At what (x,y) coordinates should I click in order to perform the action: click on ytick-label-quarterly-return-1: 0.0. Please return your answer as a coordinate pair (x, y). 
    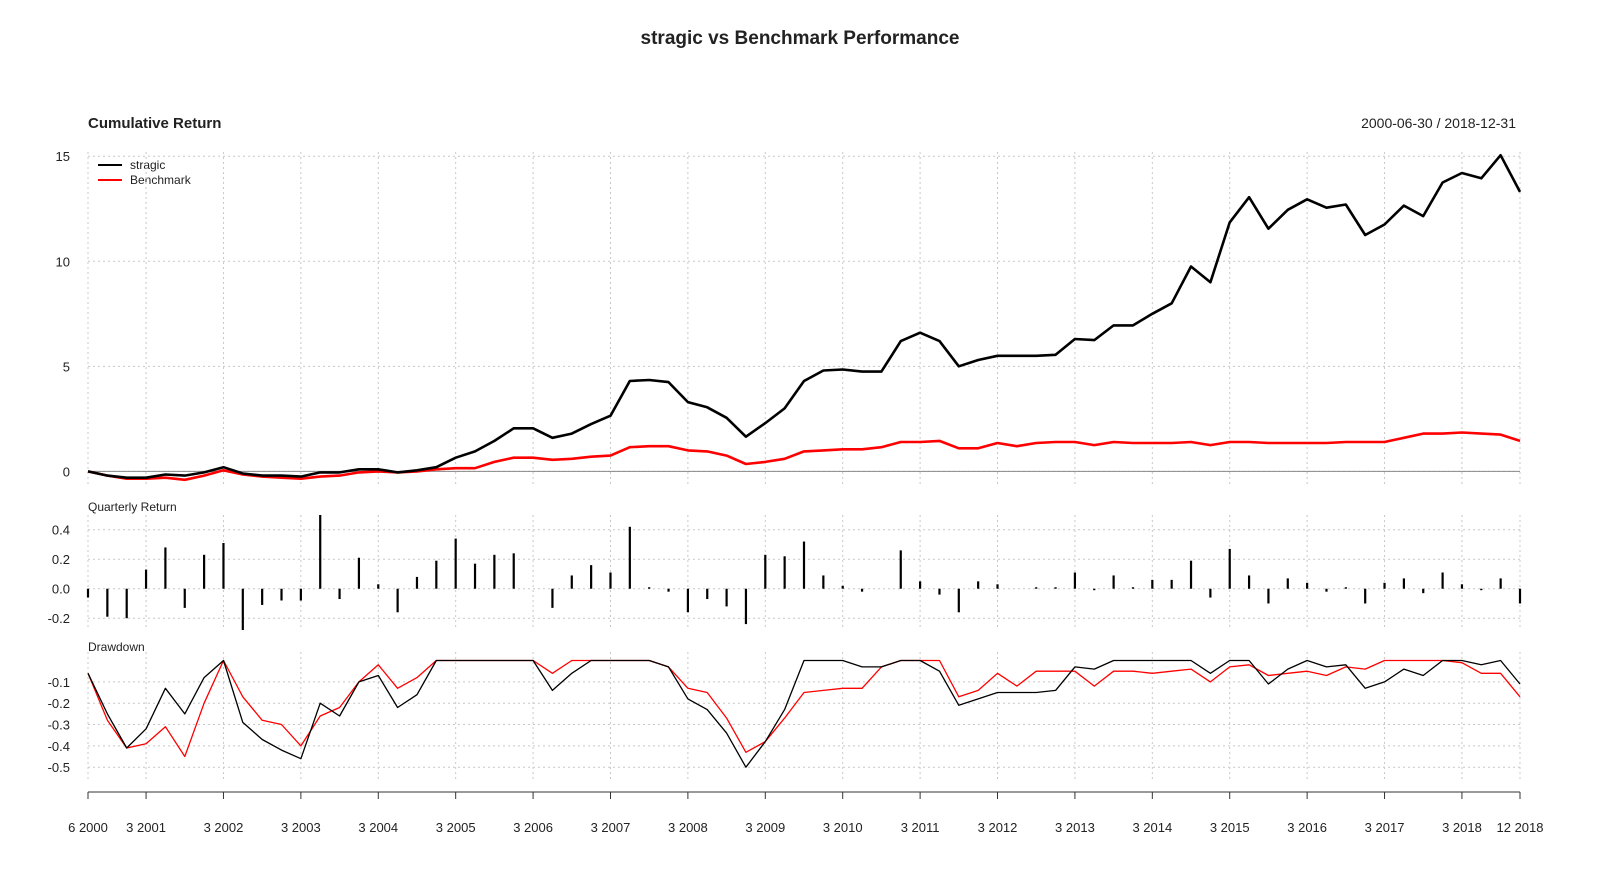
    Looking at the image, I should click on (61, 589).